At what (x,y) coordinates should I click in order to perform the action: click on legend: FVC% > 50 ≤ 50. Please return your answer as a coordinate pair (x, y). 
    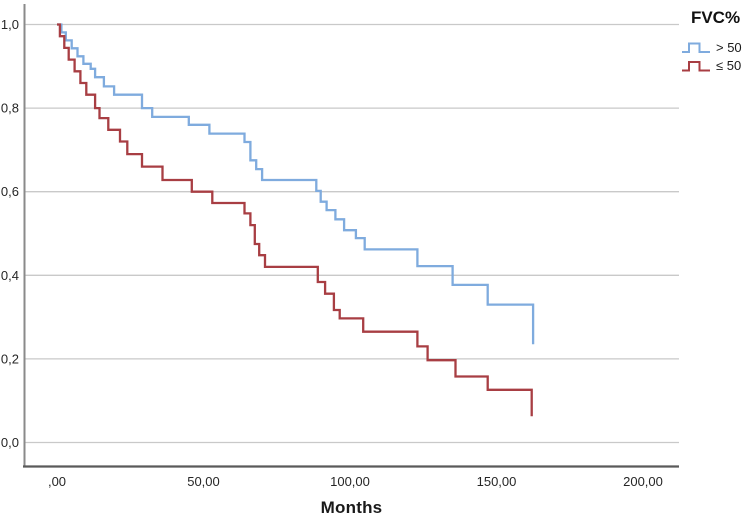
    Looking at the image, I should click on (715, 41).